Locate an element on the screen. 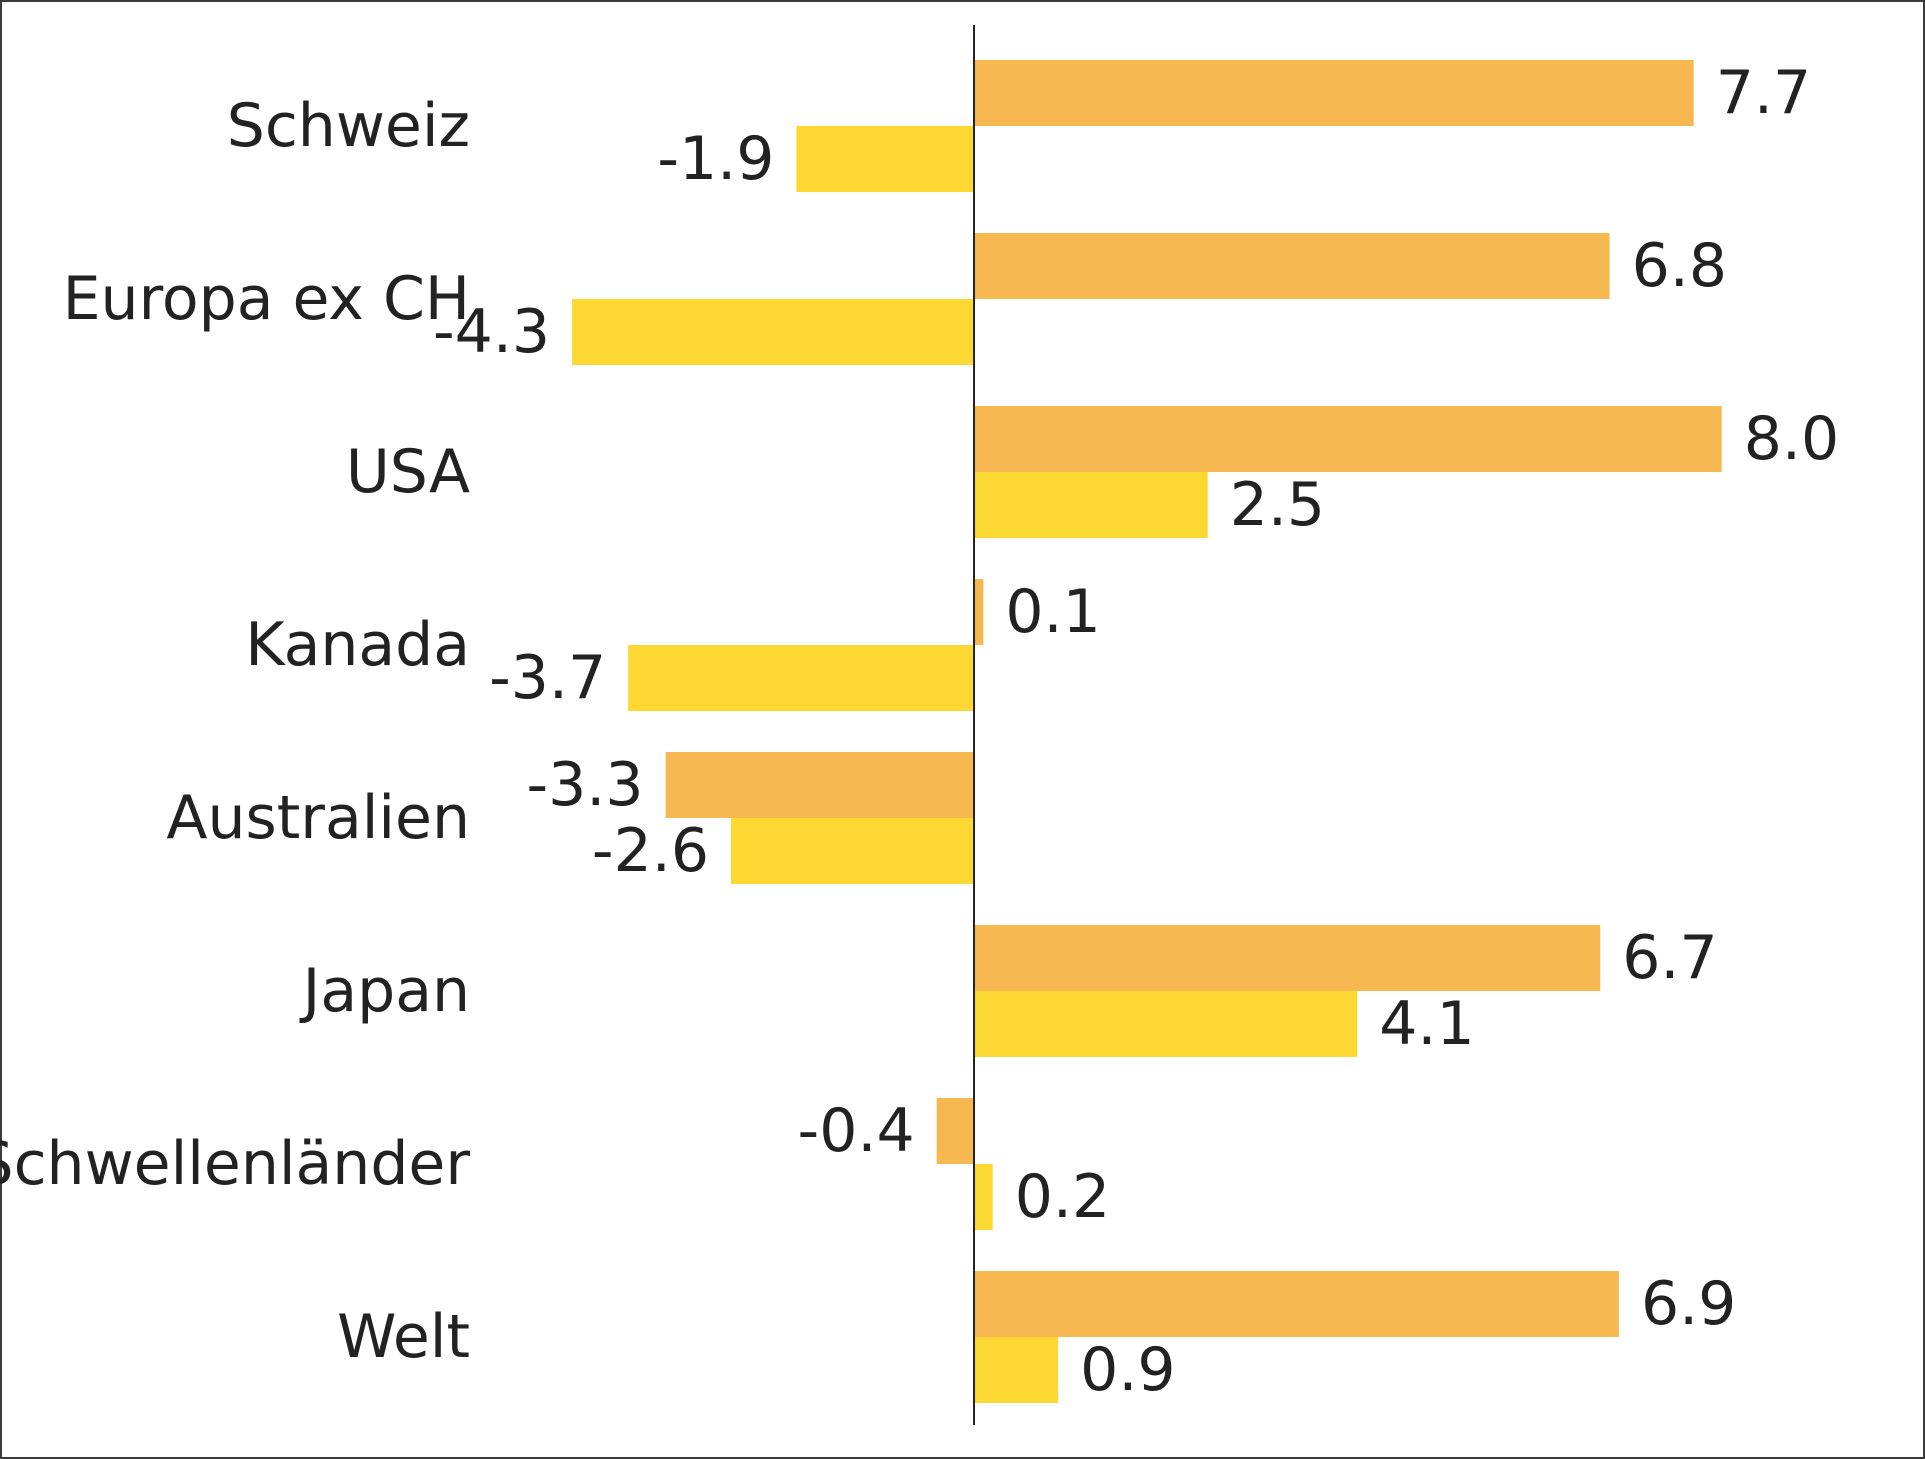 The image size is (1925, 1459). category-label: Australien is located at coordinates (318, 818).